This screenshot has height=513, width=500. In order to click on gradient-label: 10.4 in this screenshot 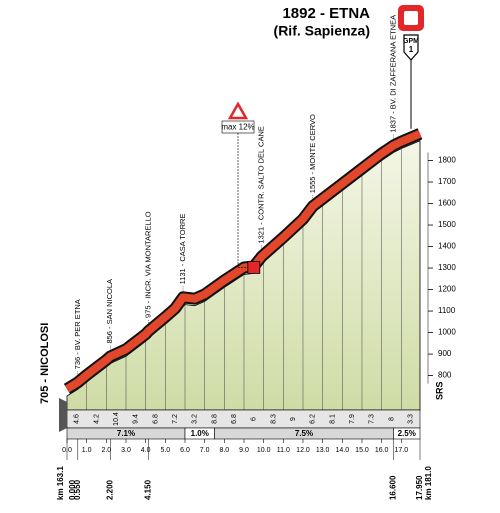, I will do `click(116, 419)`.